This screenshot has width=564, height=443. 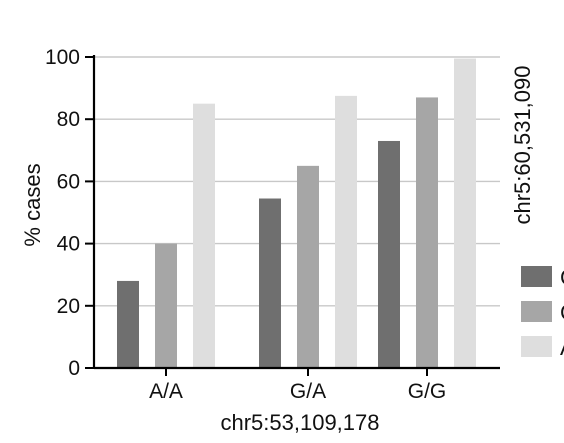 I want to click on y-tick-label-60: 60, so click(x=68, y=181).